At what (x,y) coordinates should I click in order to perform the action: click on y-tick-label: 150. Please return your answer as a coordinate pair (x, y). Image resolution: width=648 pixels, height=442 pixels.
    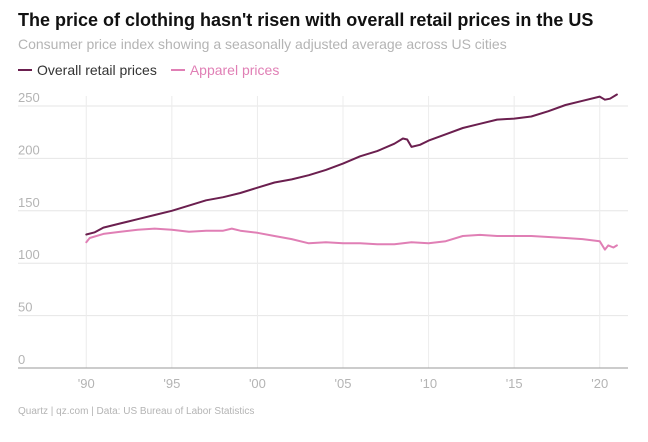
    Looking at the image, I should click on (29, 202).